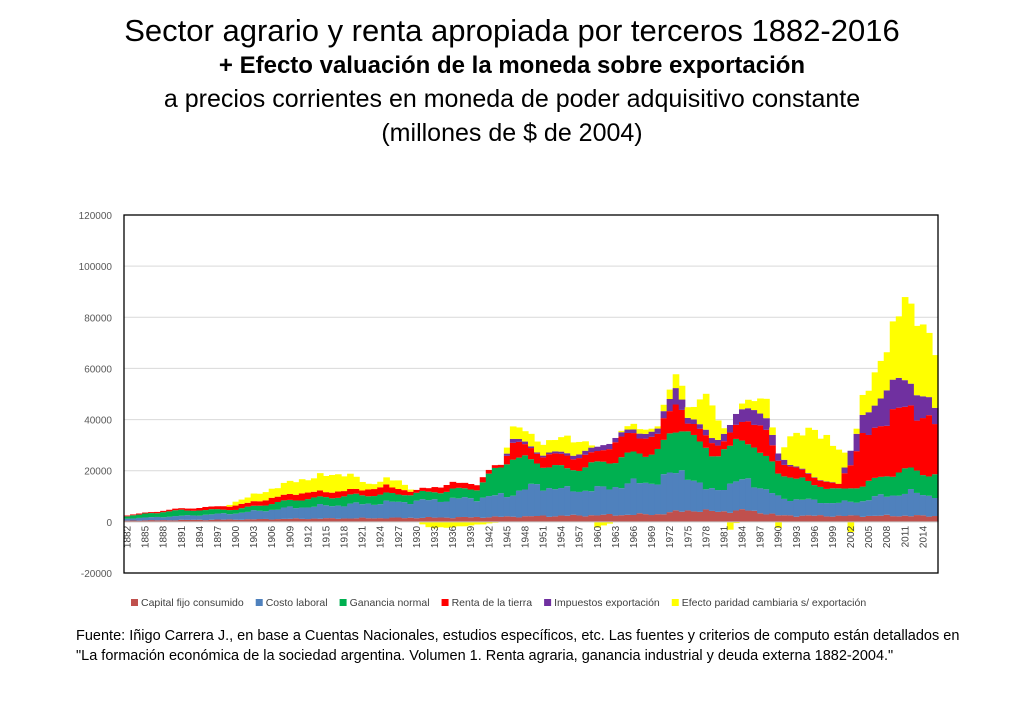  Describe the element at coordinates (128, 536) in the screenshot. I see `x-tick-label: 1882` at that location.